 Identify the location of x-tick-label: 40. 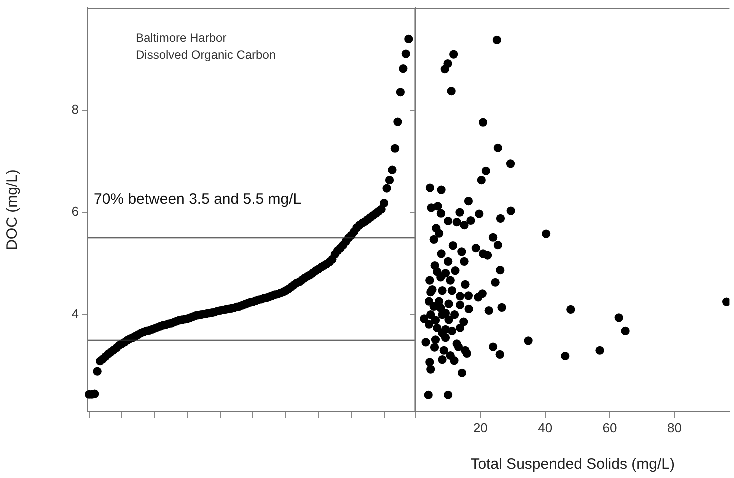
(545, 428).